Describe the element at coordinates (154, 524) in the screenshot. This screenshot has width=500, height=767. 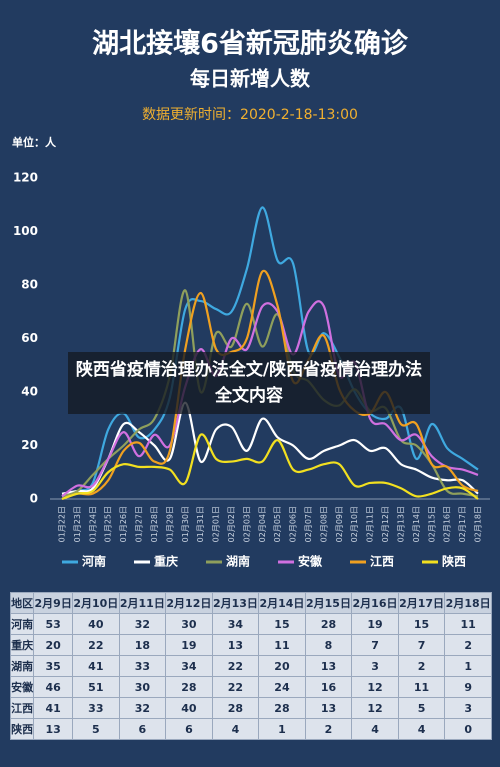
I see `x-tick-label: 01月28日` at that location.